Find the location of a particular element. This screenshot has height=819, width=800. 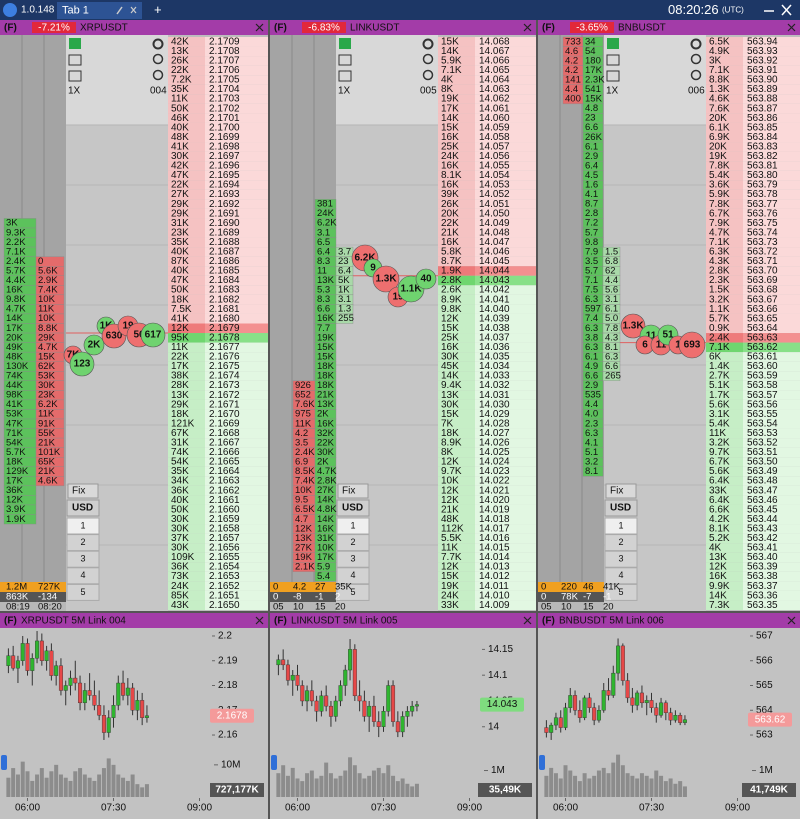

bid-price: 2.1677 is located at coordinates (224, 347).